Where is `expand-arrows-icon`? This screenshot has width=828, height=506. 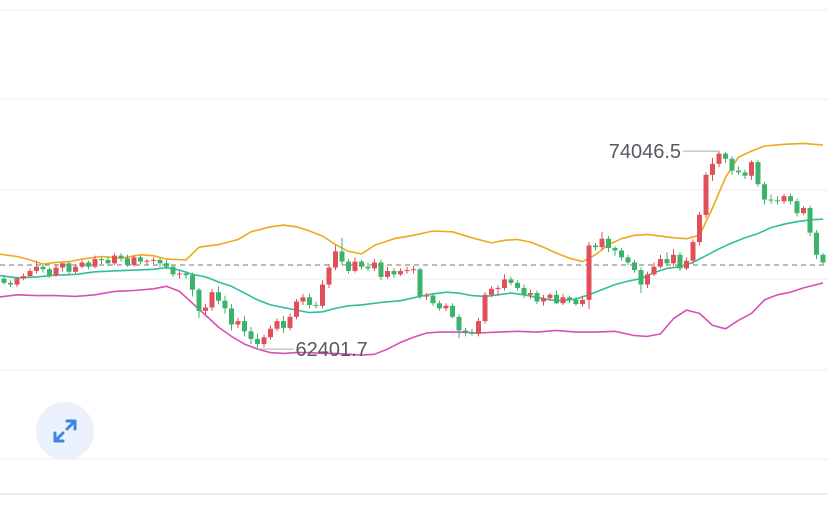 expand-arrows-icon is located at coordinates (65, 431).